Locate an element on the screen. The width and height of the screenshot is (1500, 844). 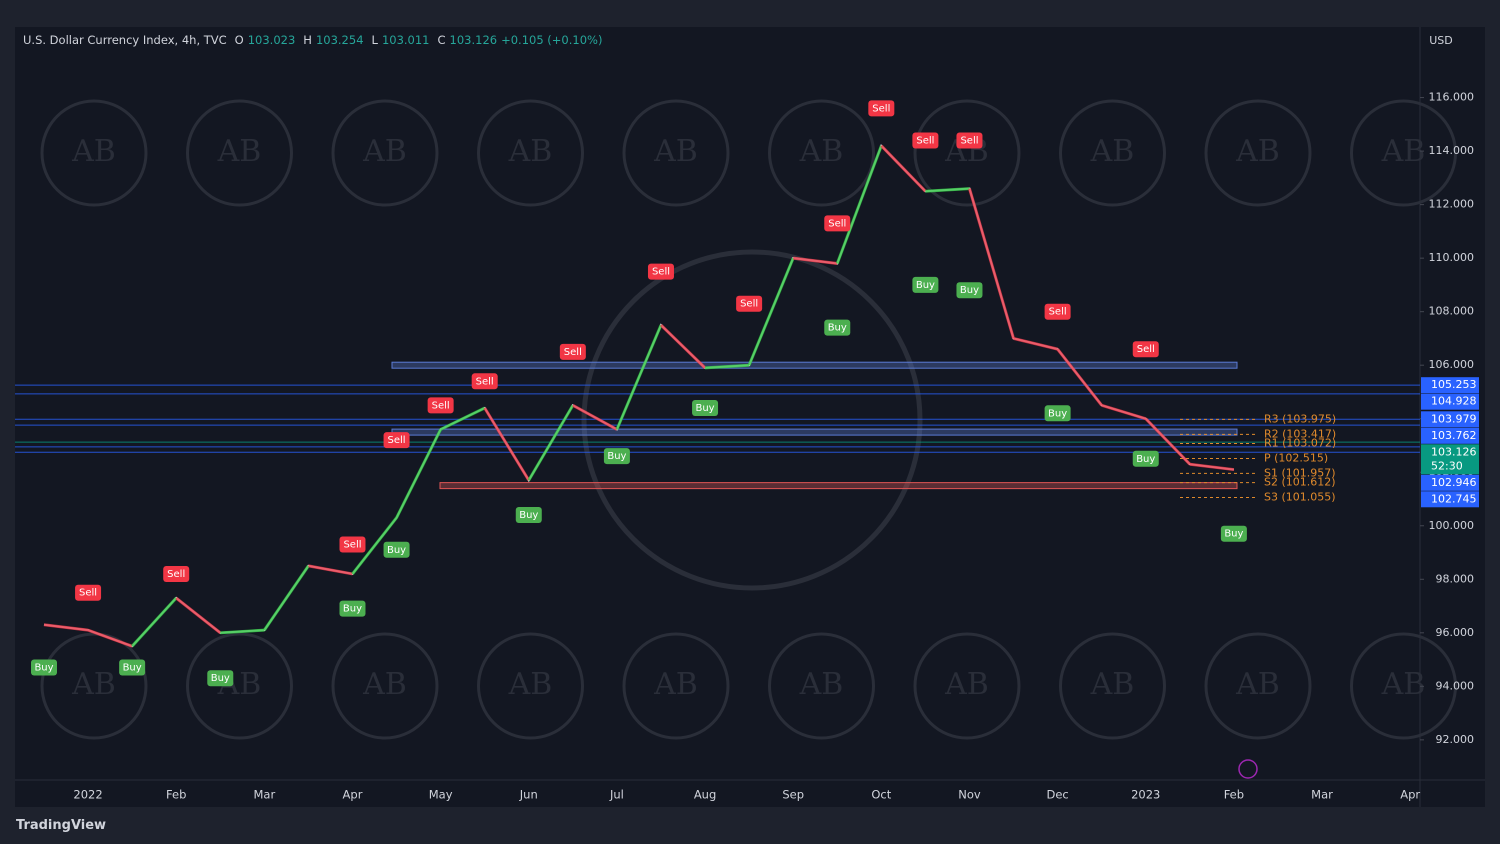
x-tick-label: Jun is located at coordinates (528, 795).